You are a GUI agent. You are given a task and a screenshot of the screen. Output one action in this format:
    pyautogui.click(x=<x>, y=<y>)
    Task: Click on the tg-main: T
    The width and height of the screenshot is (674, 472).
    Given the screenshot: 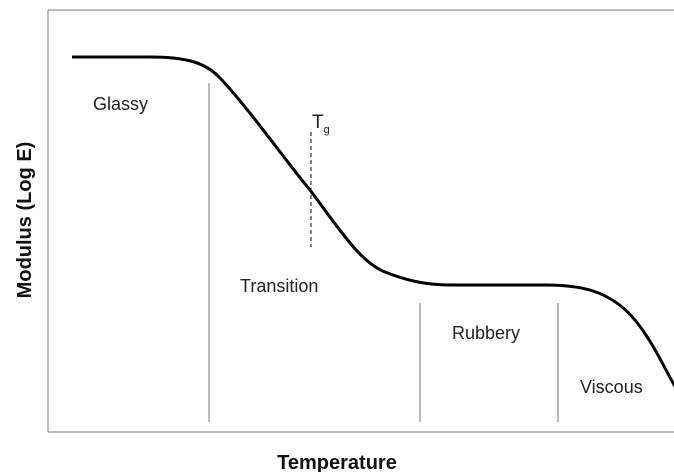 What is the action you would take?
    pyautogui.click(x=318, y=122)
    